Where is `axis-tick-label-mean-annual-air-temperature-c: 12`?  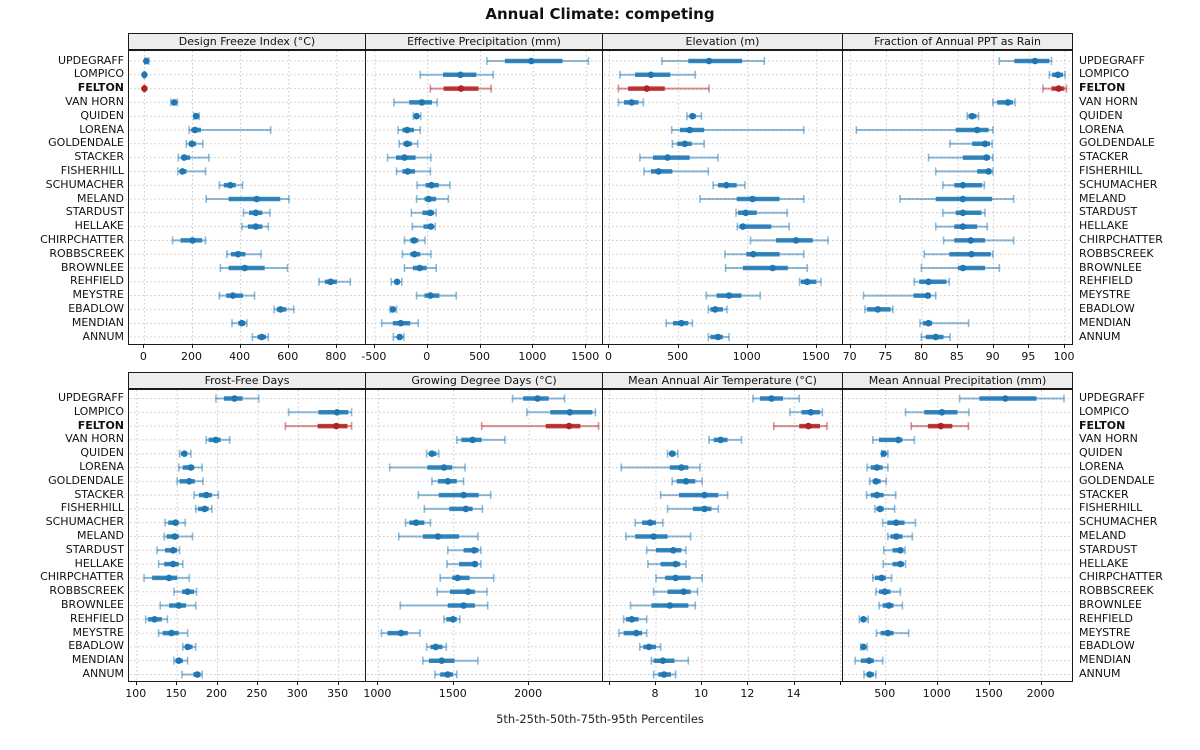
axis-tick-label-mean-annual-air-temperature-c: 12 is located at coordinates (747, 693).